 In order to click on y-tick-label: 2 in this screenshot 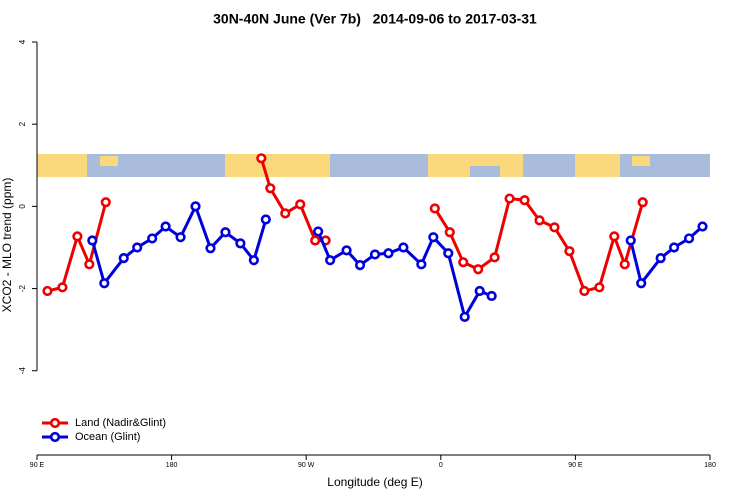, I will do `click(22, 123)`.